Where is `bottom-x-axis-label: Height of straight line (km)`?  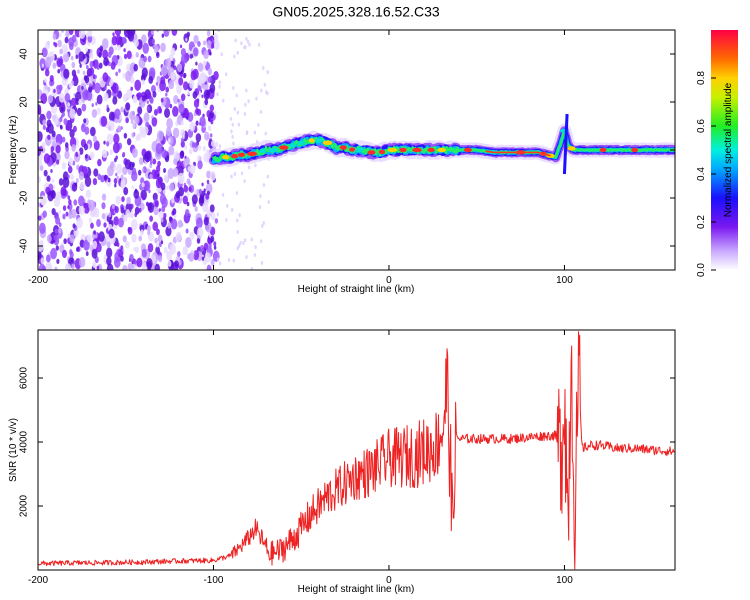
bottom-x-axis-label: Height of straight line (km) is located at coordinates (356, 589).